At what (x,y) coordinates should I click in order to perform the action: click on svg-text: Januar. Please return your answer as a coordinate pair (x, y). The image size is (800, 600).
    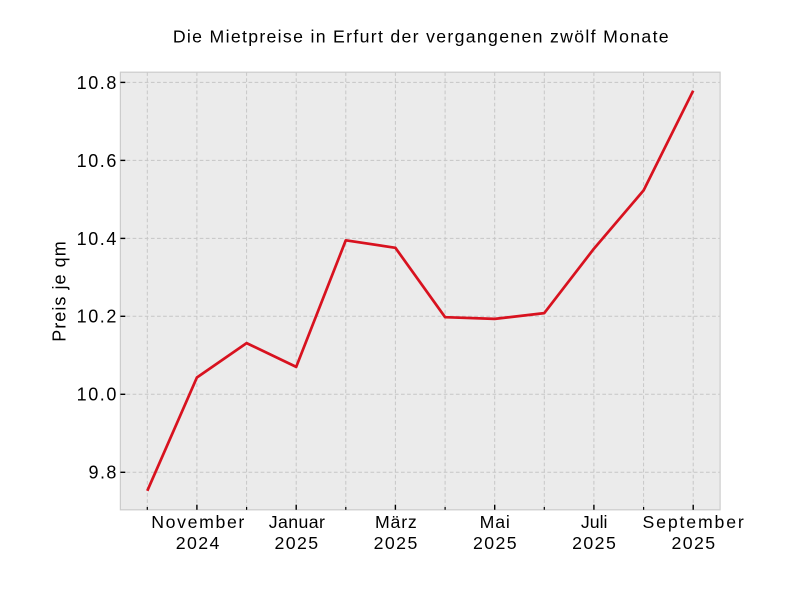
    Looking at the image, I should click on (297, 522).